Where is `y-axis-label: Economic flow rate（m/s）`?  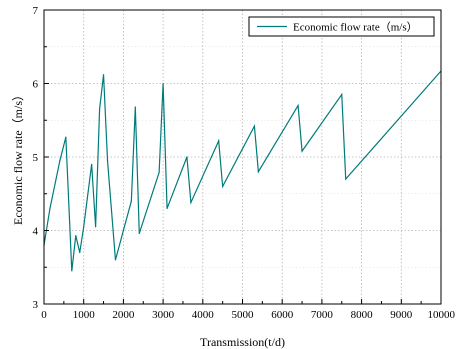
y-axis-label: Economic flow rate（m/s） is located at coordinates (18, 157).